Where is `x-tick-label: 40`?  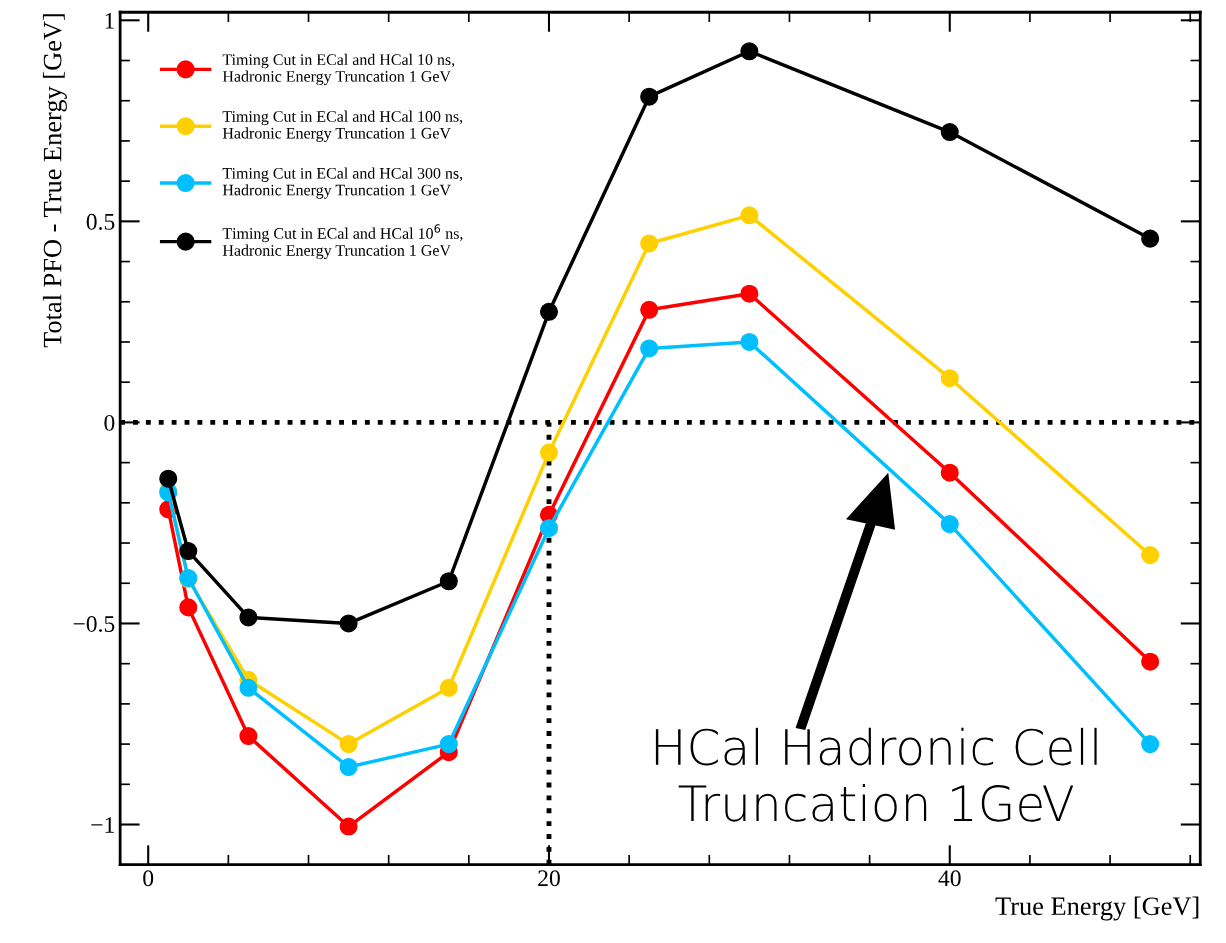 x-tick-label: 40 is located at coordinates (949, 878).